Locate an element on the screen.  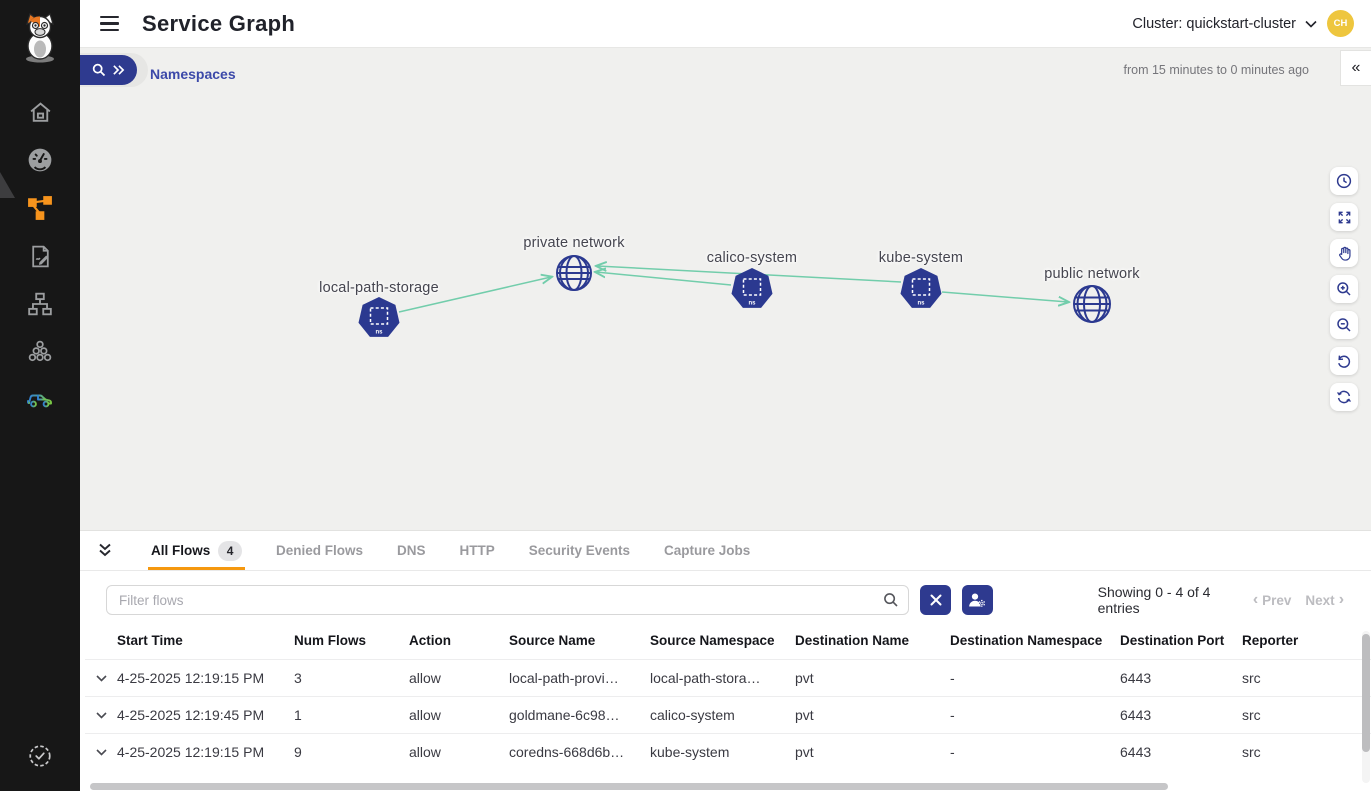
node-label: private network is located at coordinates (574, 243).